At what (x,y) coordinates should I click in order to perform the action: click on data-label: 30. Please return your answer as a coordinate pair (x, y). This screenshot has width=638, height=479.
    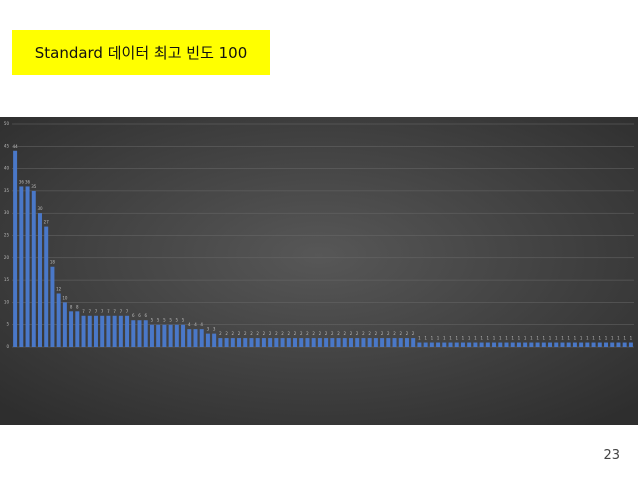
    Looking at the image, I should click on (40, 208).